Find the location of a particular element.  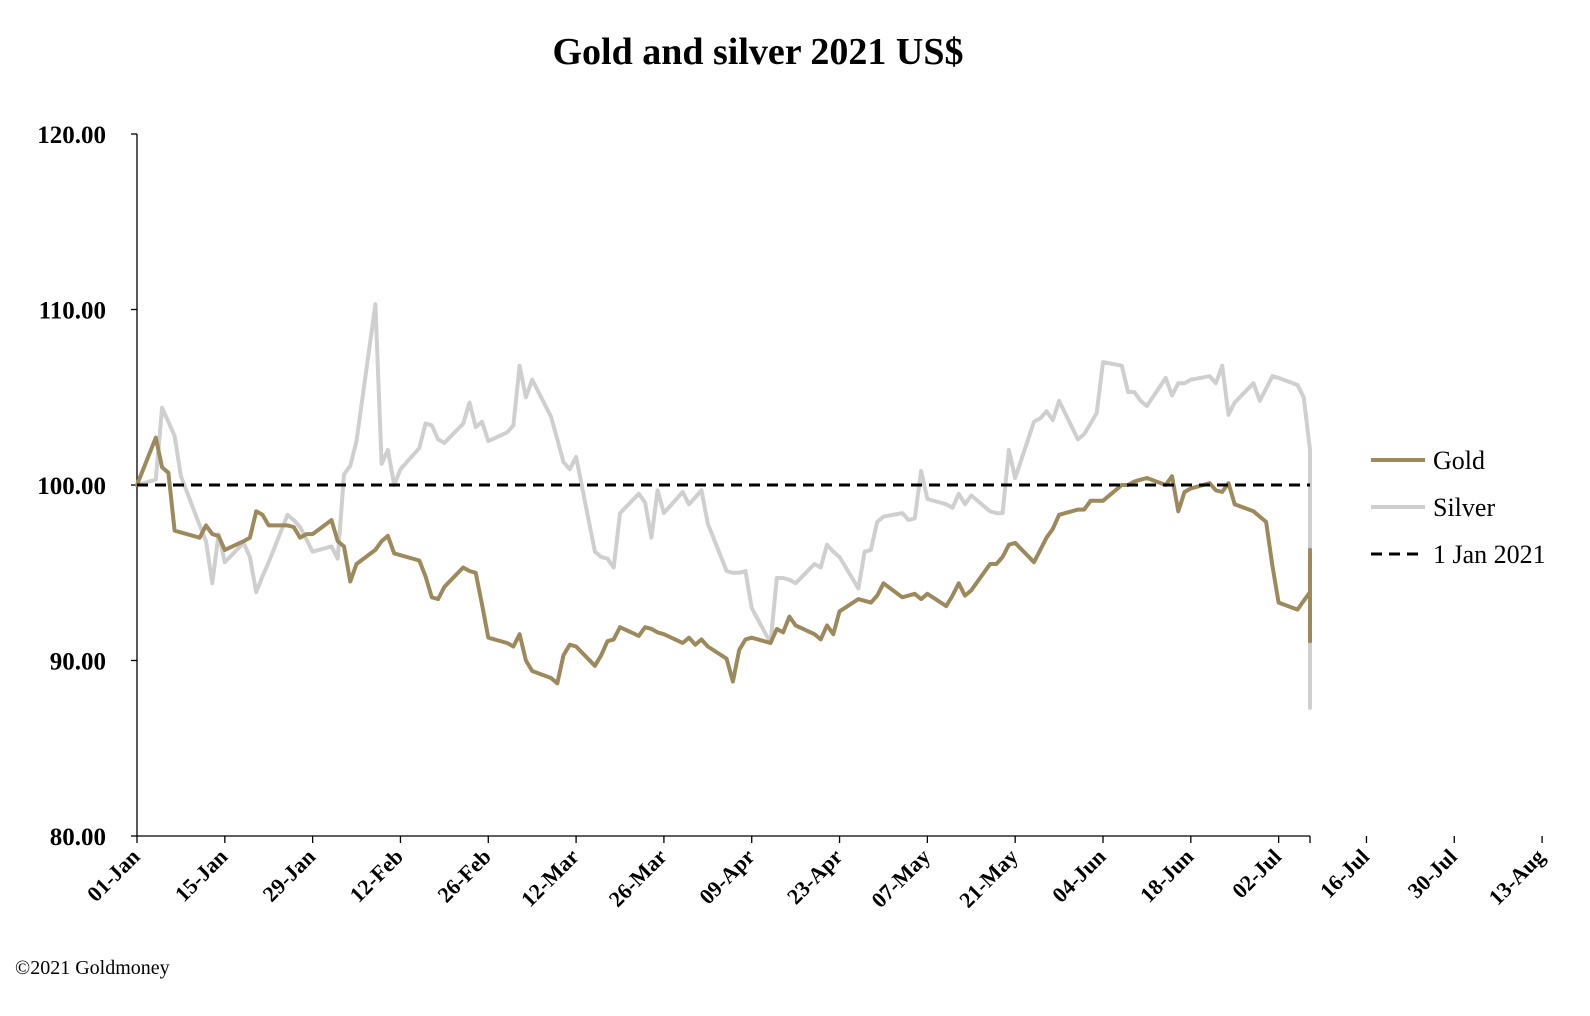

y-tick-label: 100.00 is located at coordinates (71, 486).